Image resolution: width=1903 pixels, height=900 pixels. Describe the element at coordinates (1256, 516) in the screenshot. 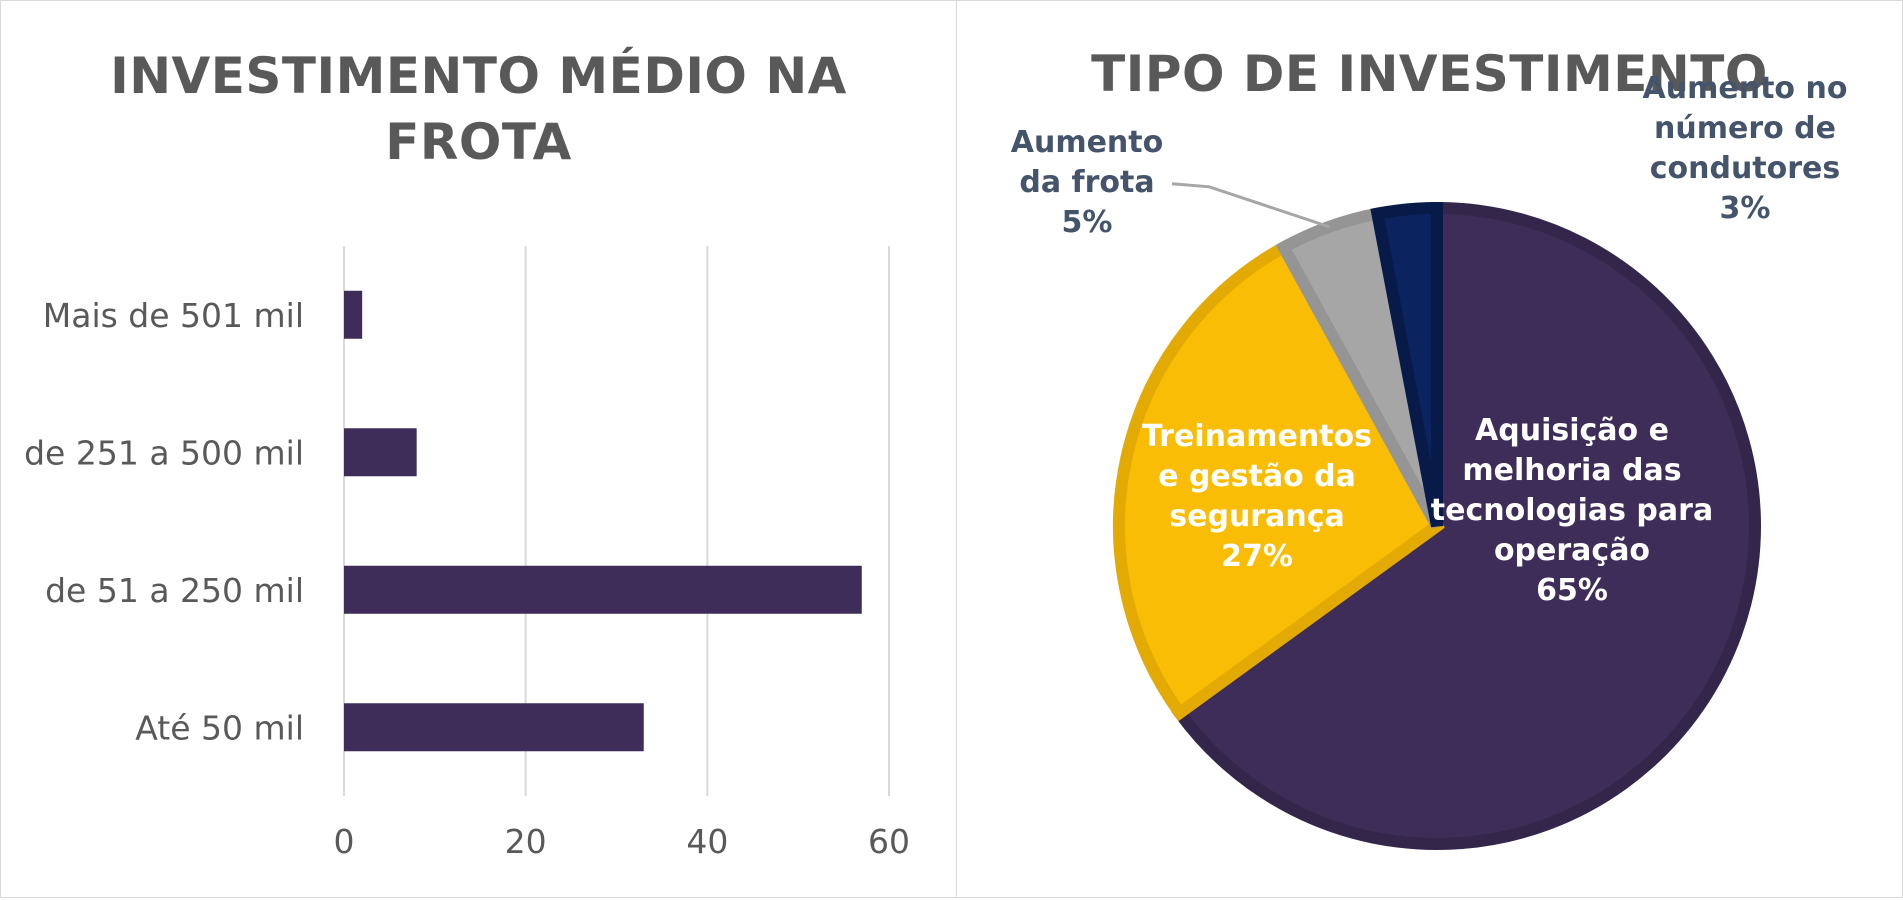

I see `slice-label-line: segurança` at that location.